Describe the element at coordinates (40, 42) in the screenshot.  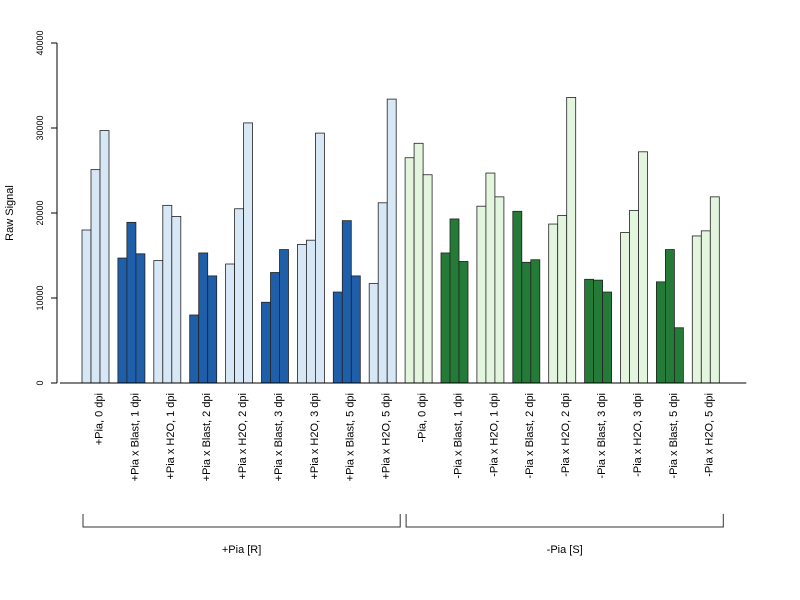
I see `y-tick-label: 40000` at that location.